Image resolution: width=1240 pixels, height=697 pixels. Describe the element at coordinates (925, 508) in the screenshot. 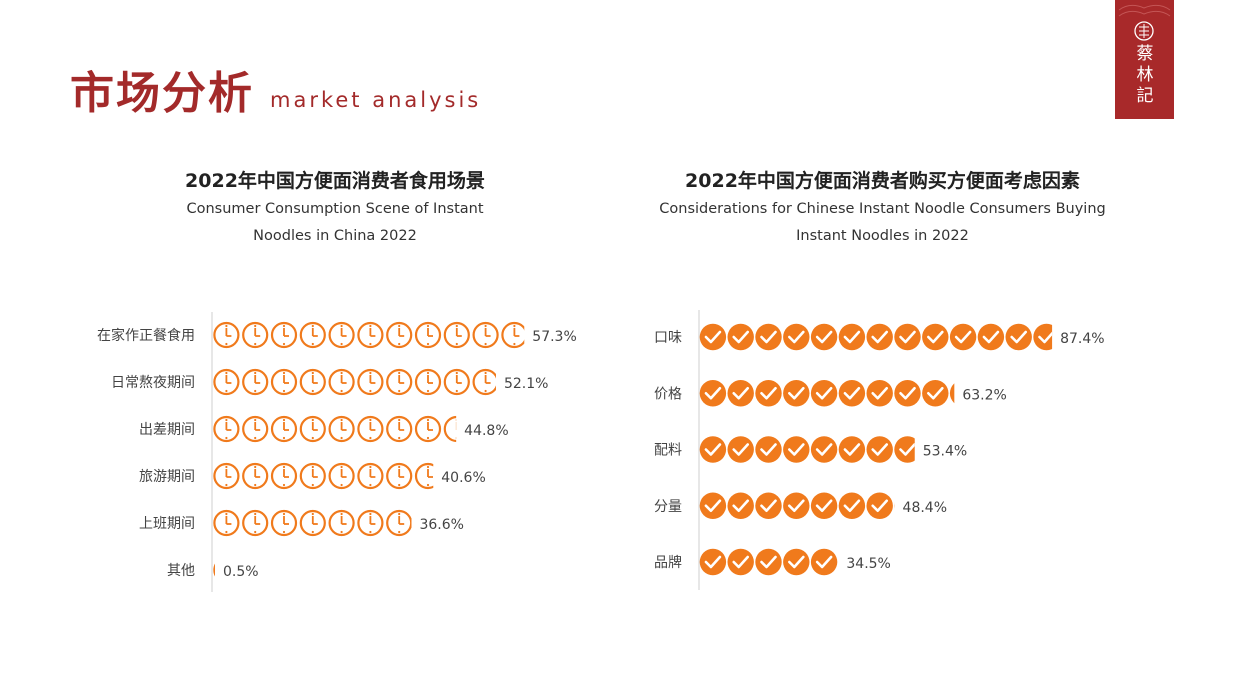

I see `value-label: 48.4%` at that location.